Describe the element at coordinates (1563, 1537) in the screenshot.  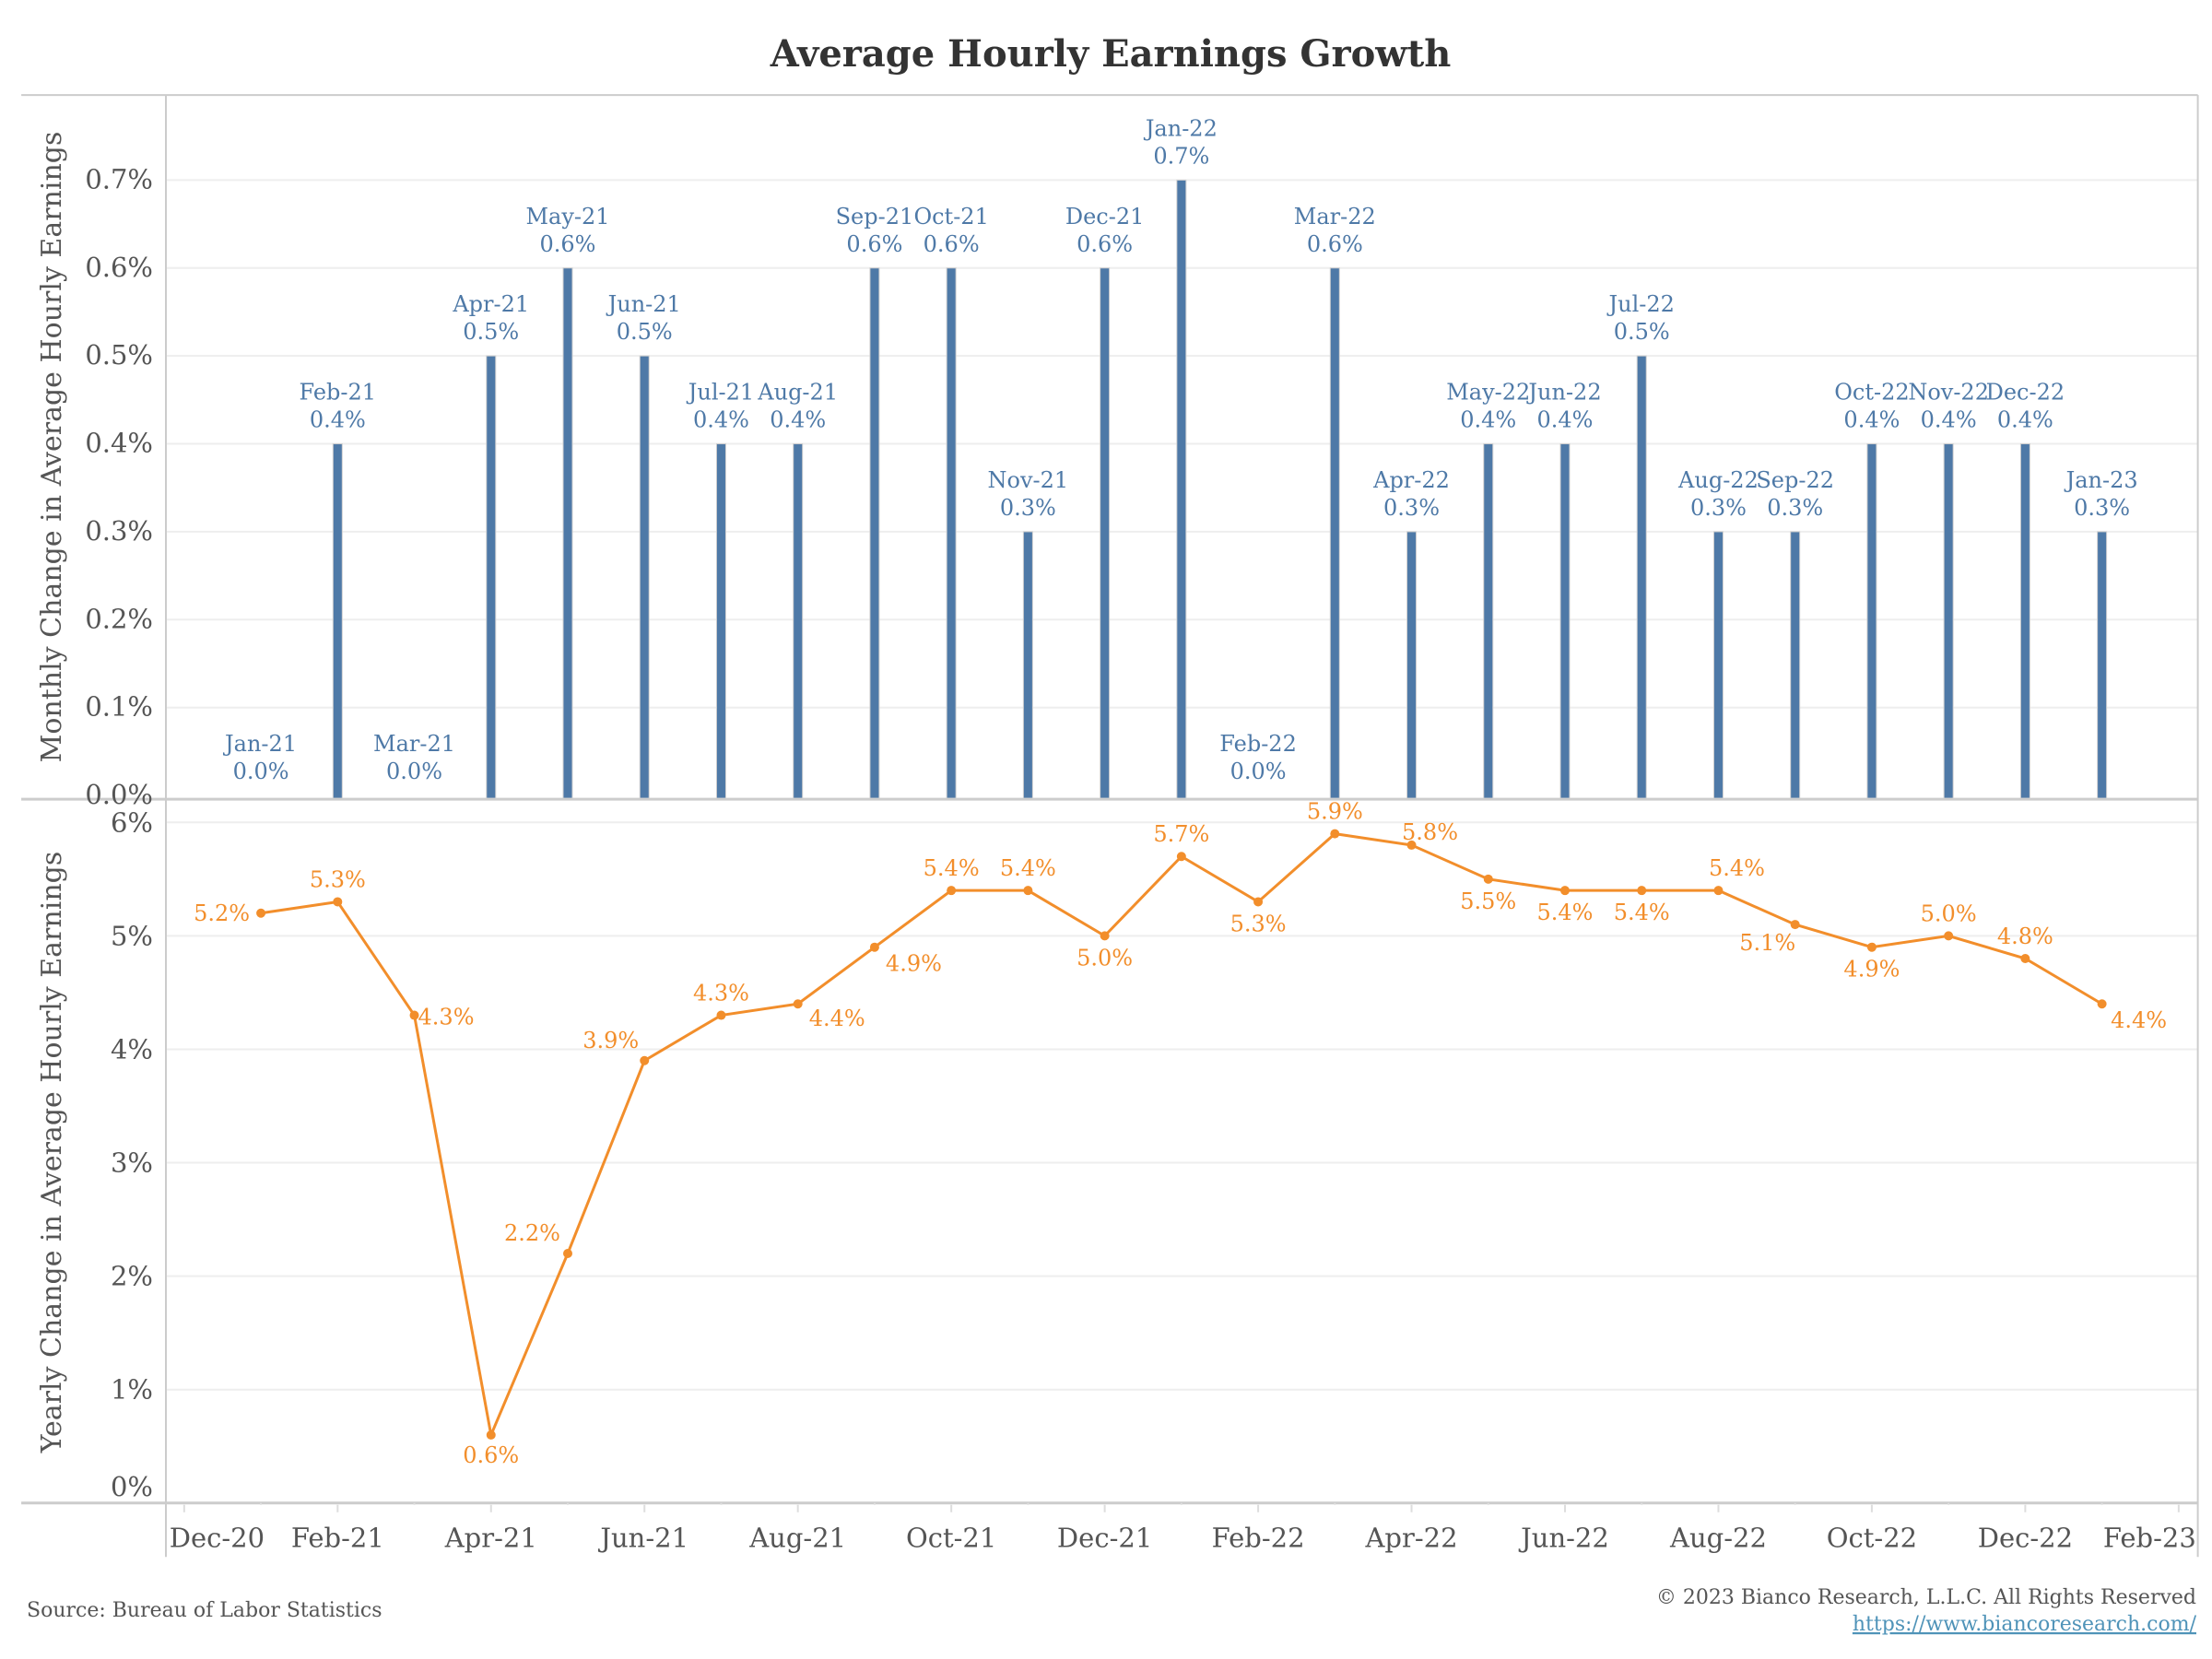
I see `x-tick-label: Jun-22` at that location.